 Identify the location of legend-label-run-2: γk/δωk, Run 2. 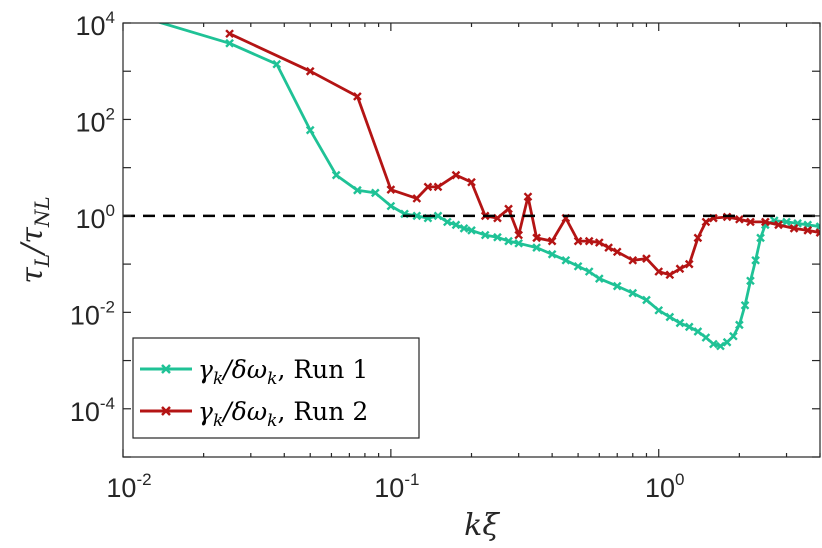
(283, 414).